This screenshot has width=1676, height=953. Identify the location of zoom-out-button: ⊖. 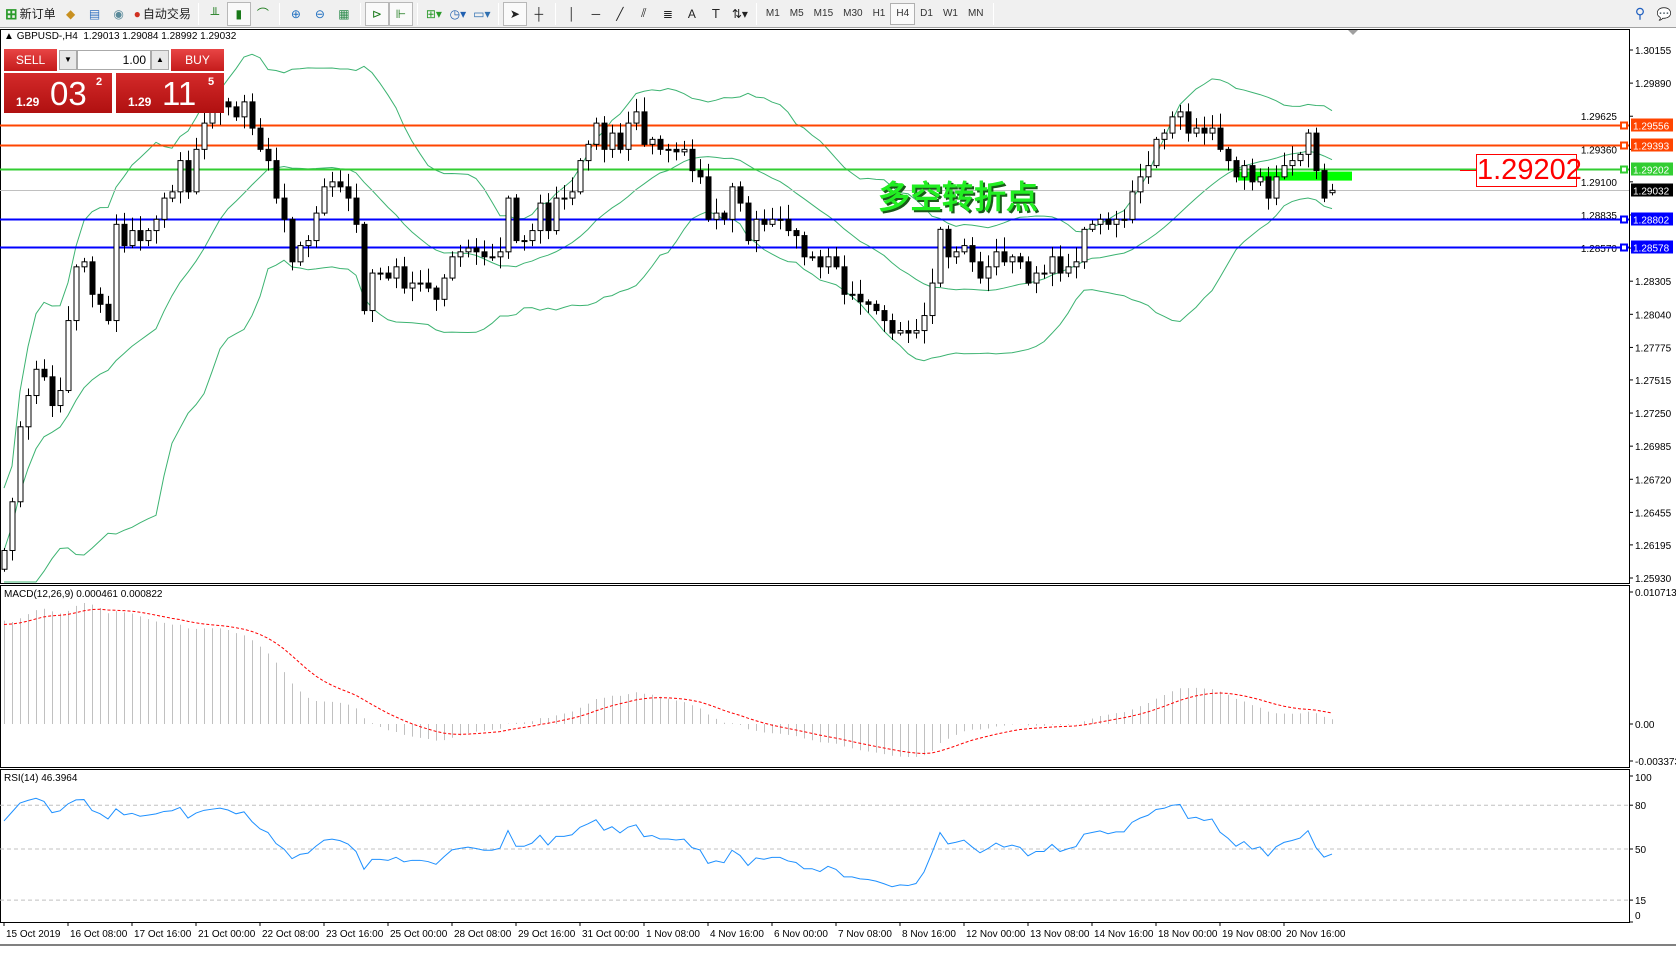
(320, 14).